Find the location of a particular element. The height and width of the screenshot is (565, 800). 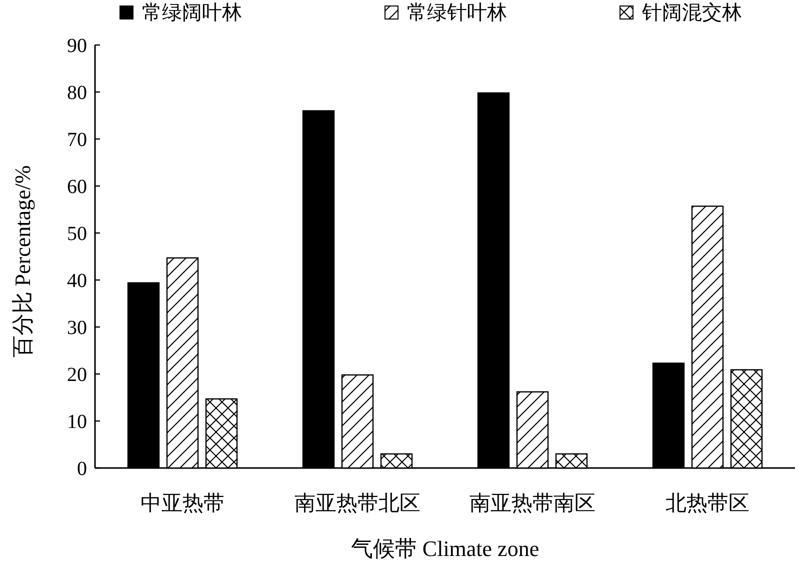

x-tick-label: 南亚热带南区 is located at coordinates (533, 503).